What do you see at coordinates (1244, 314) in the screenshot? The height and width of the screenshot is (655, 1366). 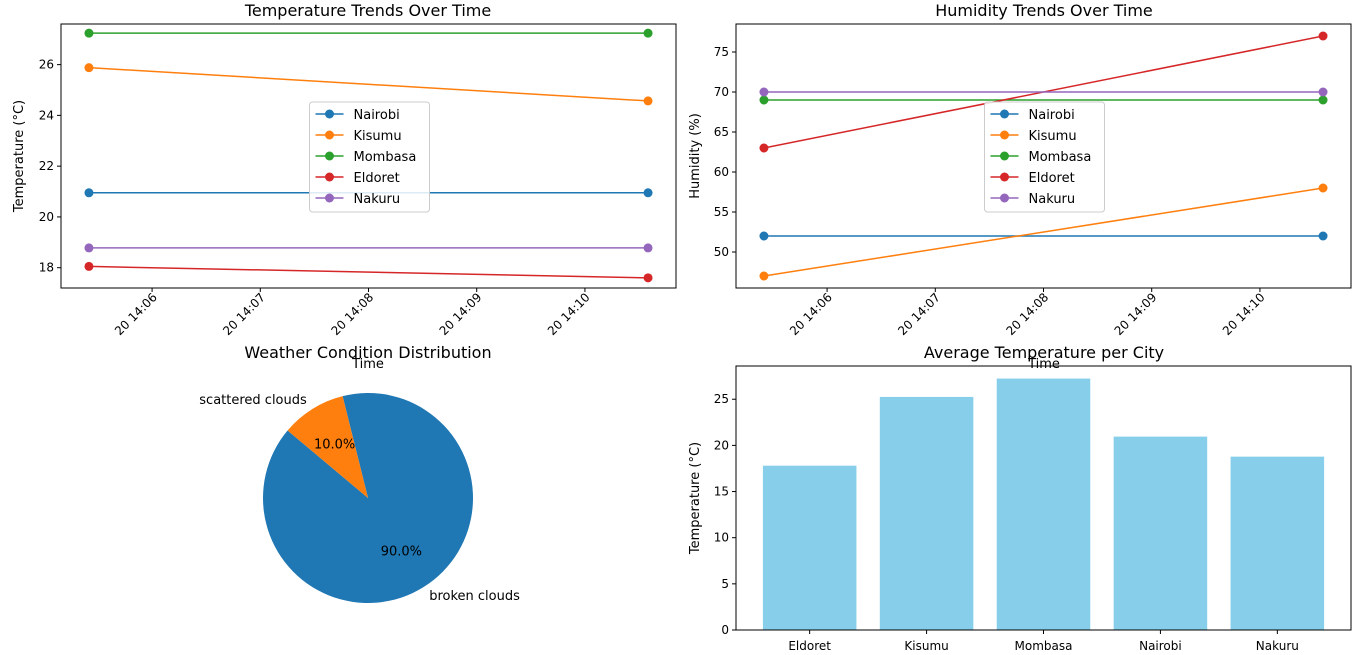 I see `hum-x-tick-label: 20 14:10` at bounding box center [1244, 314].